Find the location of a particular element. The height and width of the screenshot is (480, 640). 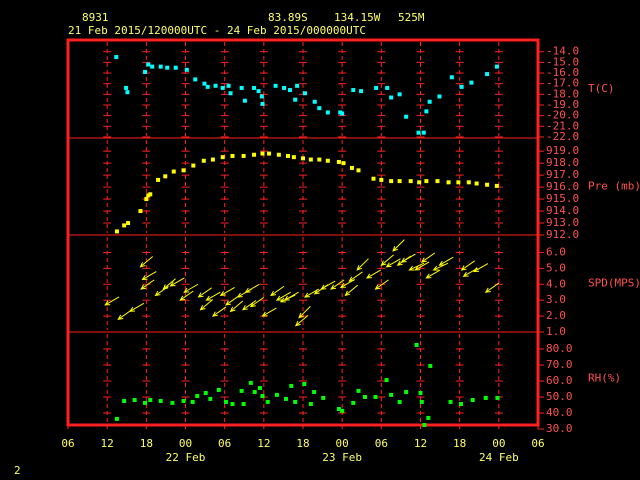

y-tick-label: 5.0 is located at coordinates (556, 267).